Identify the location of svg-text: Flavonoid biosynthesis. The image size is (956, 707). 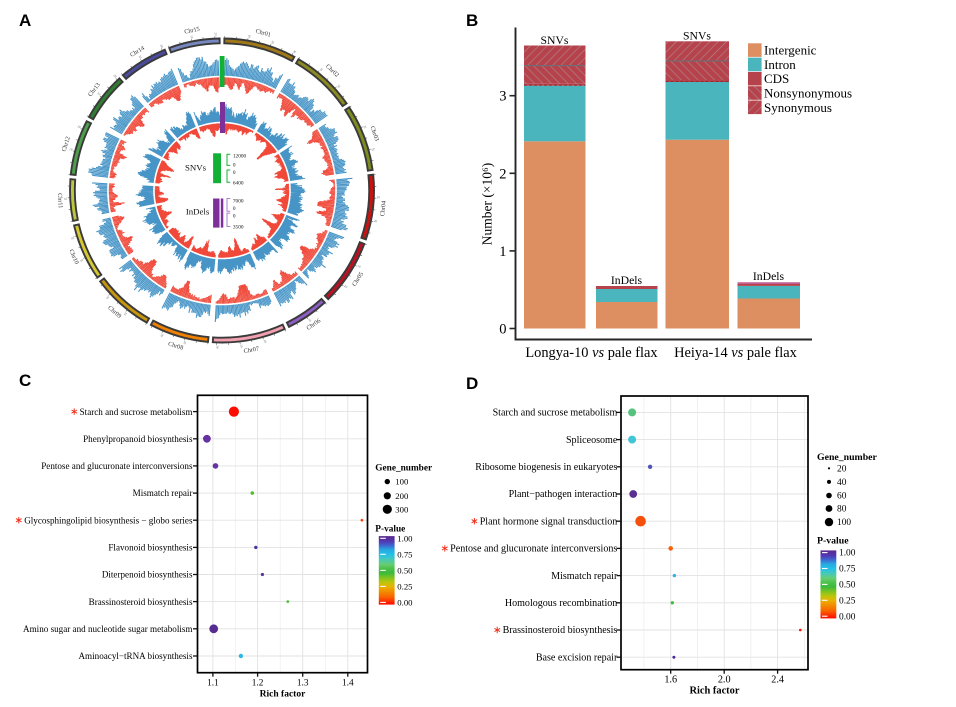
(150, 548).